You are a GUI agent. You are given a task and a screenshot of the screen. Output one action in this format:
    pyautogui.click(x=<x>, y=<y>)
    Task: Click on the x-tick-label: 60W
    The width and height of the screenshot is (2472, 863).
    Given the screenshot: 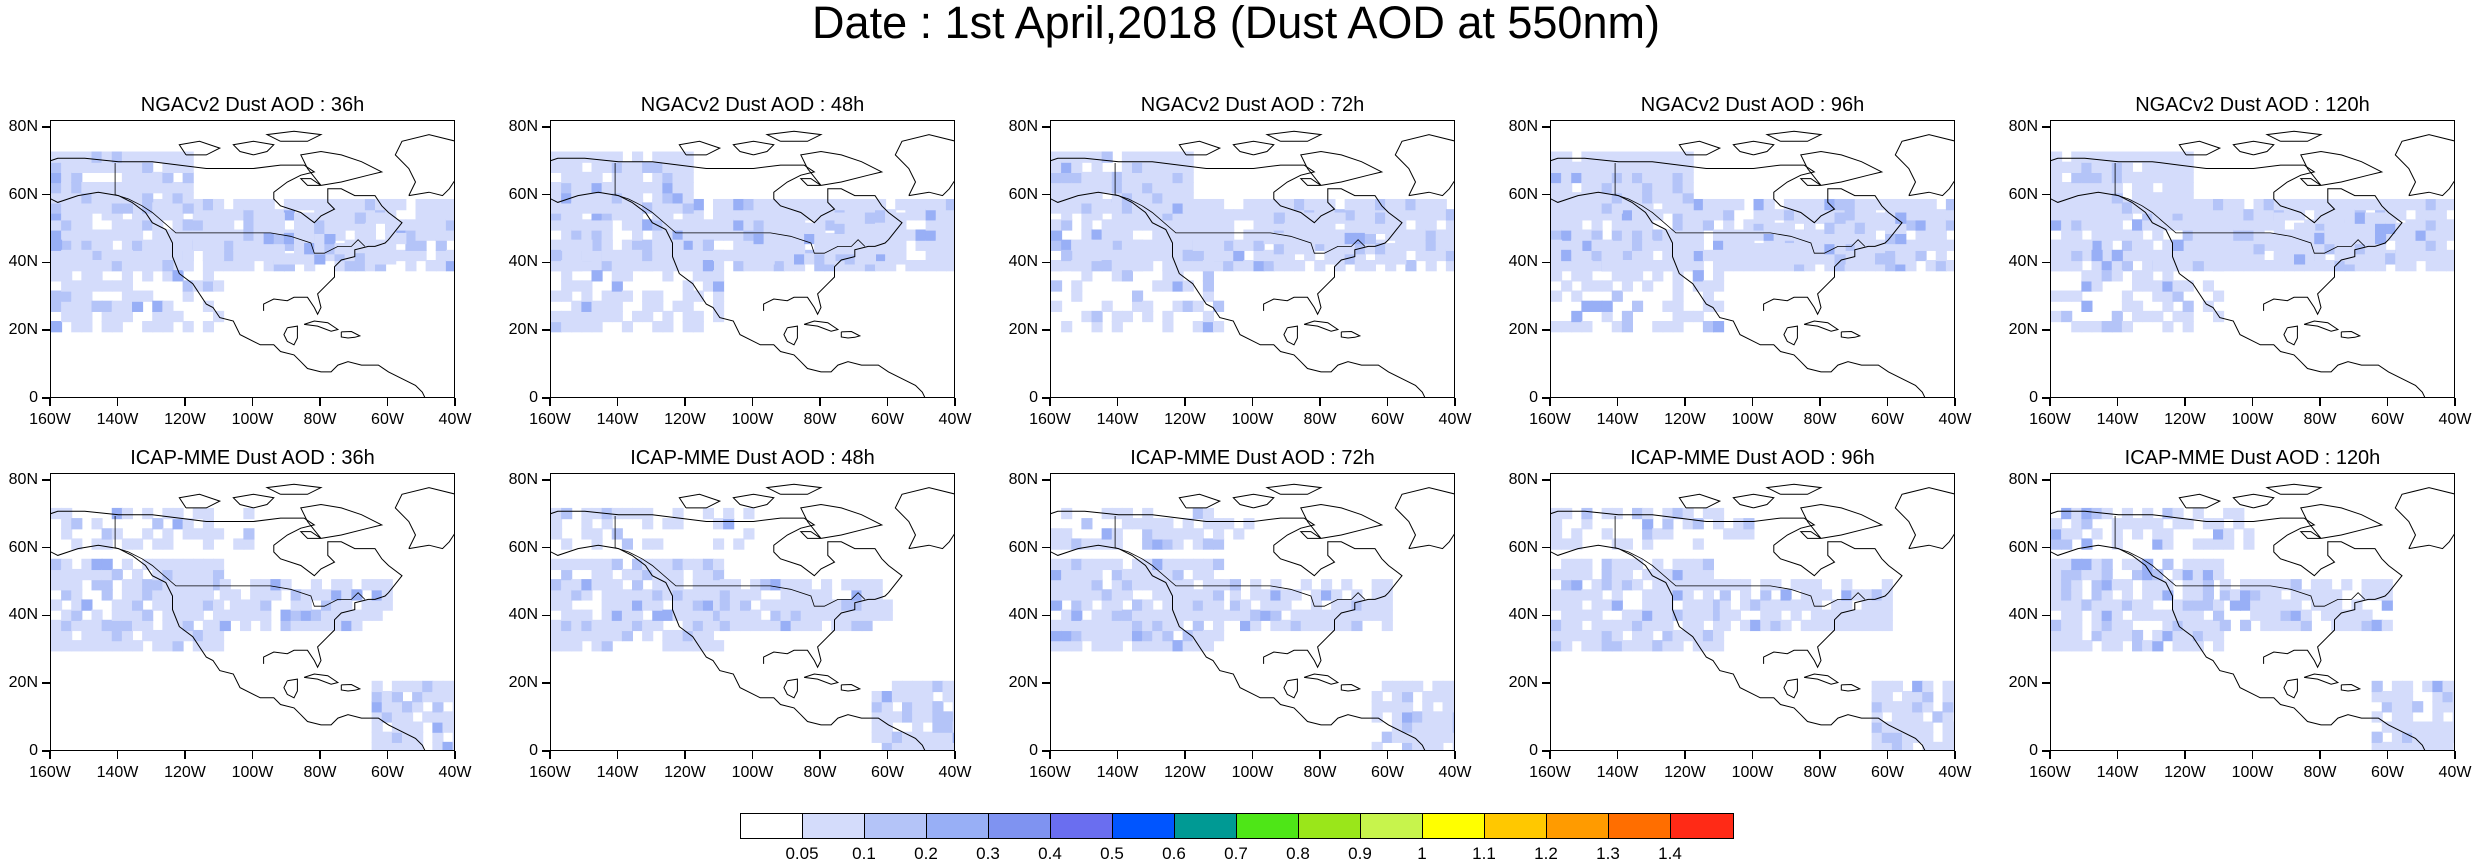 What is the action you would take?
    pyautogui.click(x=887, y=772)
    